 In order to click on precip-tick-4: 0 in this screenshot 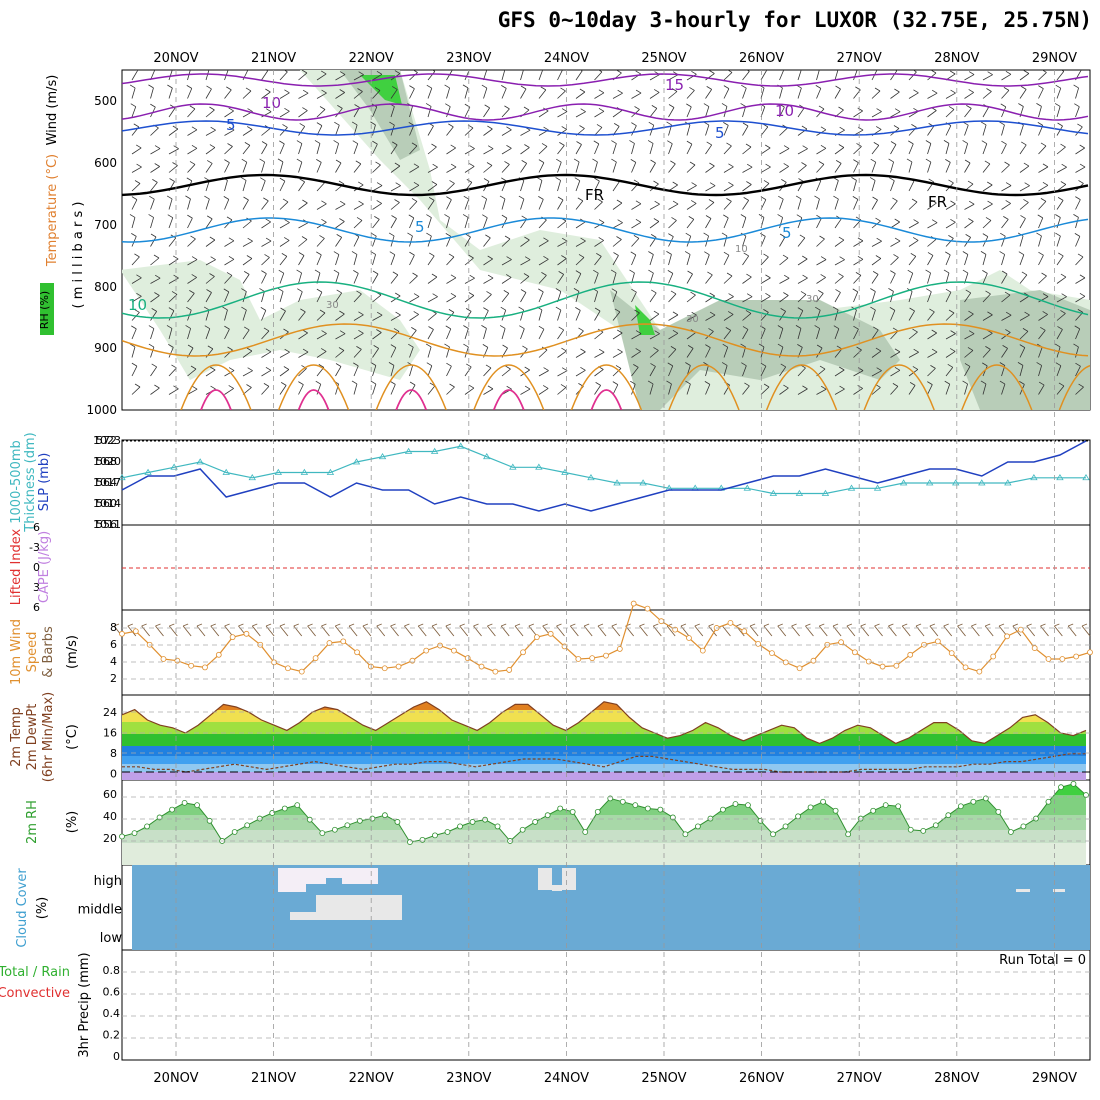, I will do `click(116, 1056)`.